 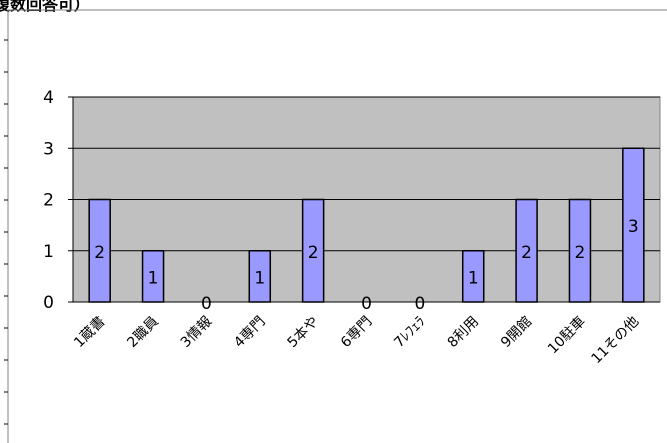 What do you see at coordinates (516, 332) in the screenshot?
I see `category-label: 9開館` at bounding box center [516, 332].